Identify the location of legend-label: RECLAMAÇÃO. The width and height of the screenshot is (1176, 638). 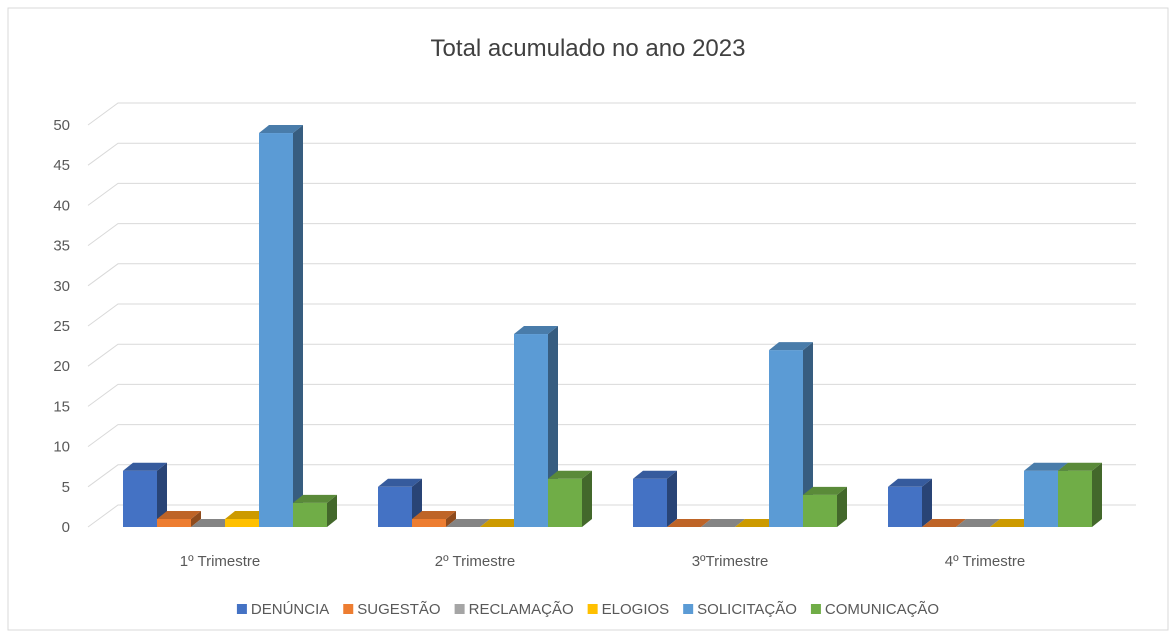
(521, 609).